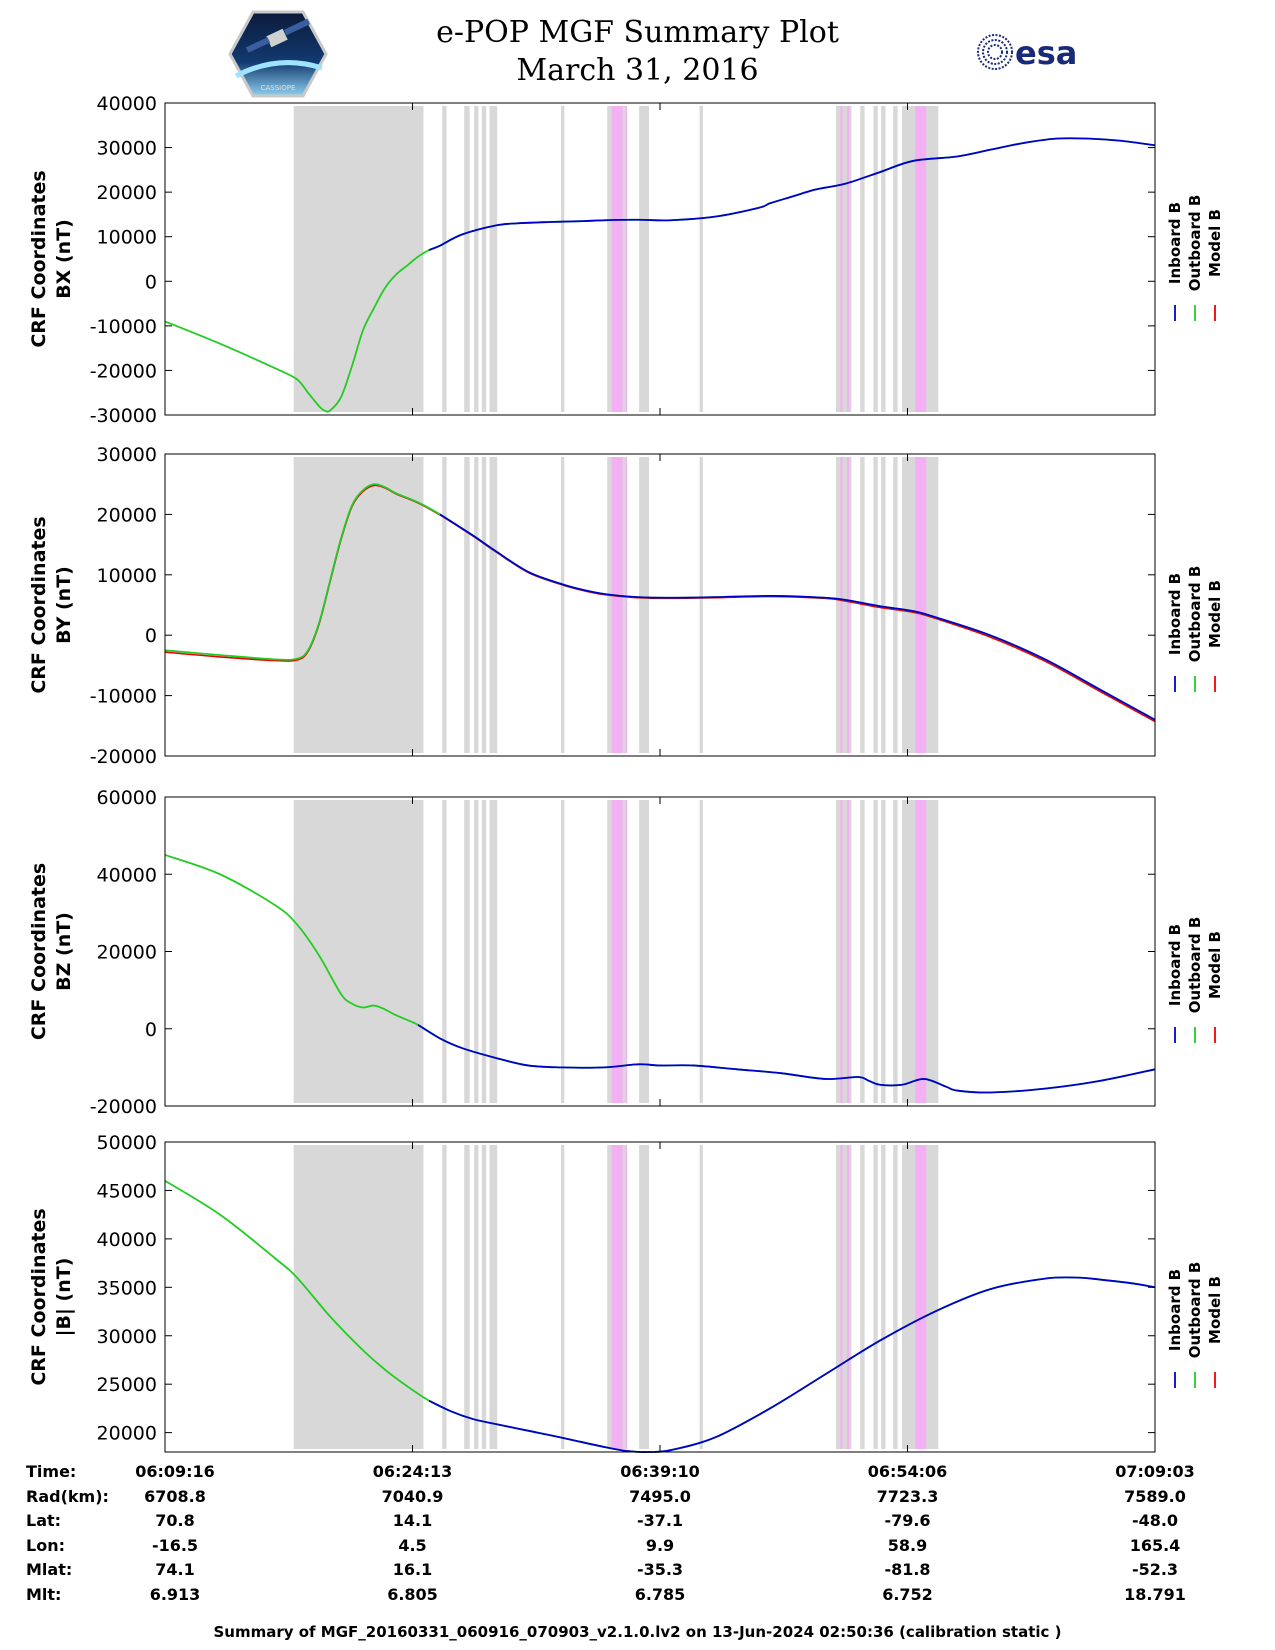 Image resolution: width=1275 pixels, height=1650 pixels. Describe the element at coordinates (175, 1594) in the screenshot. I see `row-value: 6.913` at that location.